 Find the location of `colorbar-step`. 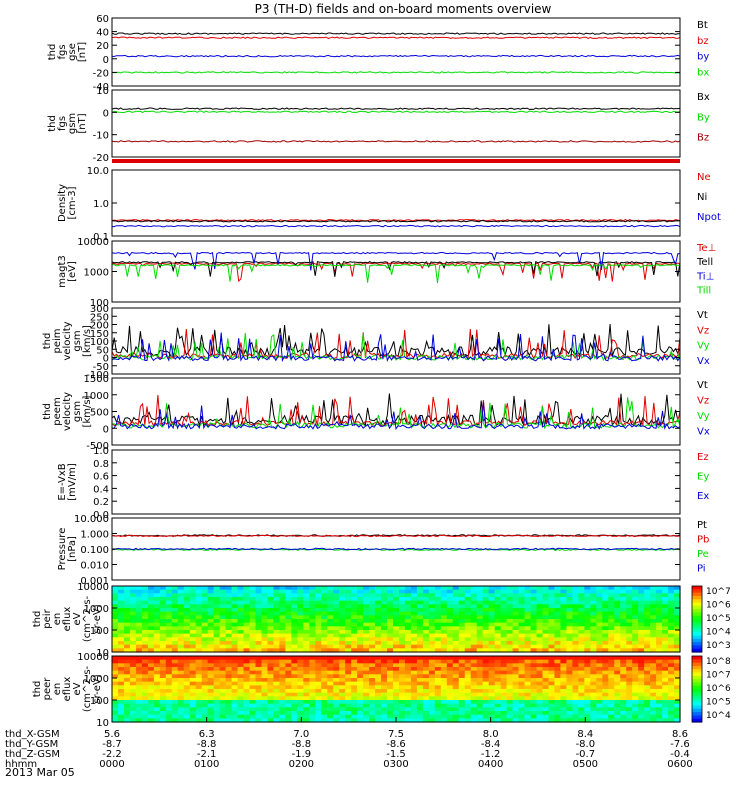

colorbar-step is located at coordinates (697, 707).